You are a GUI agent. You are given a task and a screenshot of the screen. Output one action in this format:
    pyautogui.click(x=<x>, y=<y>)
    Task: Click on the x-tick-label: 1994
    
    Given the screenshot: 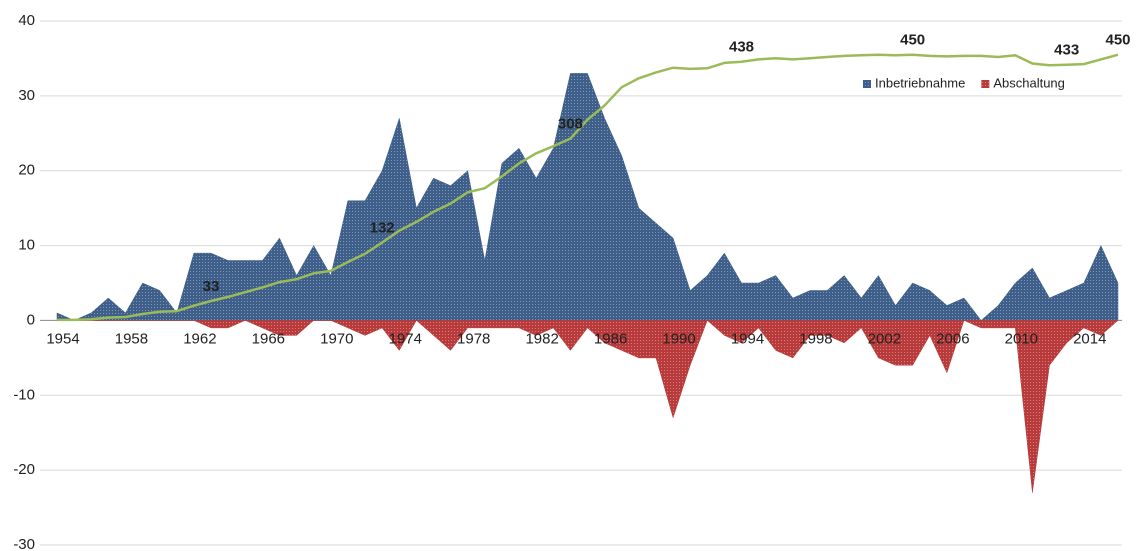 What is the action you would take?
    pyautogui.click(x=747, y=338)
    